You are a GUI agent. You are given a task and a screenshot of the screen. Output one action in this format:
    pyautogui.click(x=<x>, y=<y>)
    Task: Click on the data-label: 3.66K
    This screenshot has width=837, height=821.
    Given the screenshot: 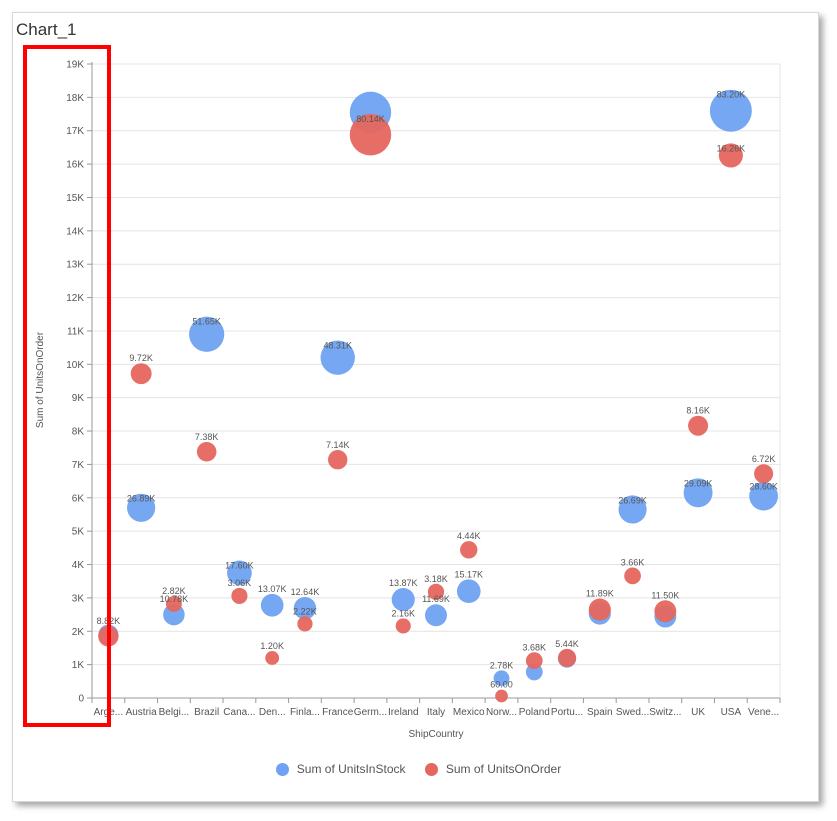 What is the action you would take?
    pyautogui.click(x=633, y=563)
    